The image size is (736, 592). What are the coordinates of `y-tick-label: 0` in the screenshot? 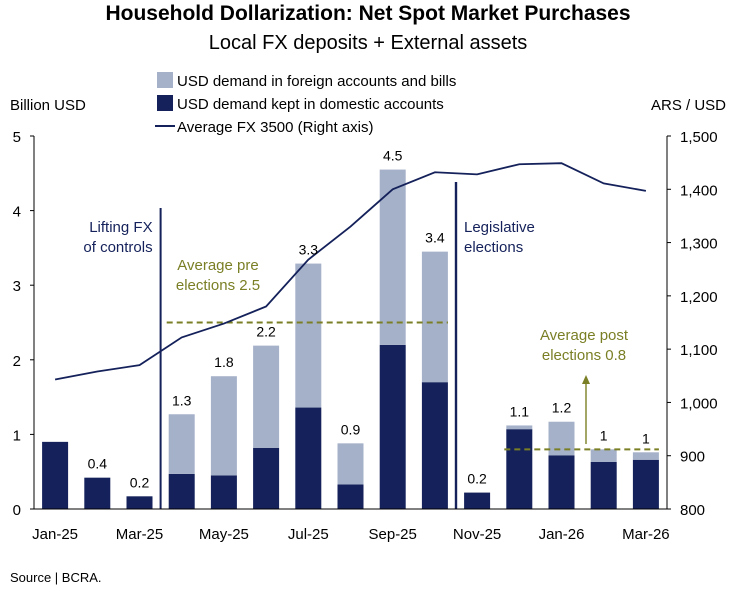 It's located at (17, 510).